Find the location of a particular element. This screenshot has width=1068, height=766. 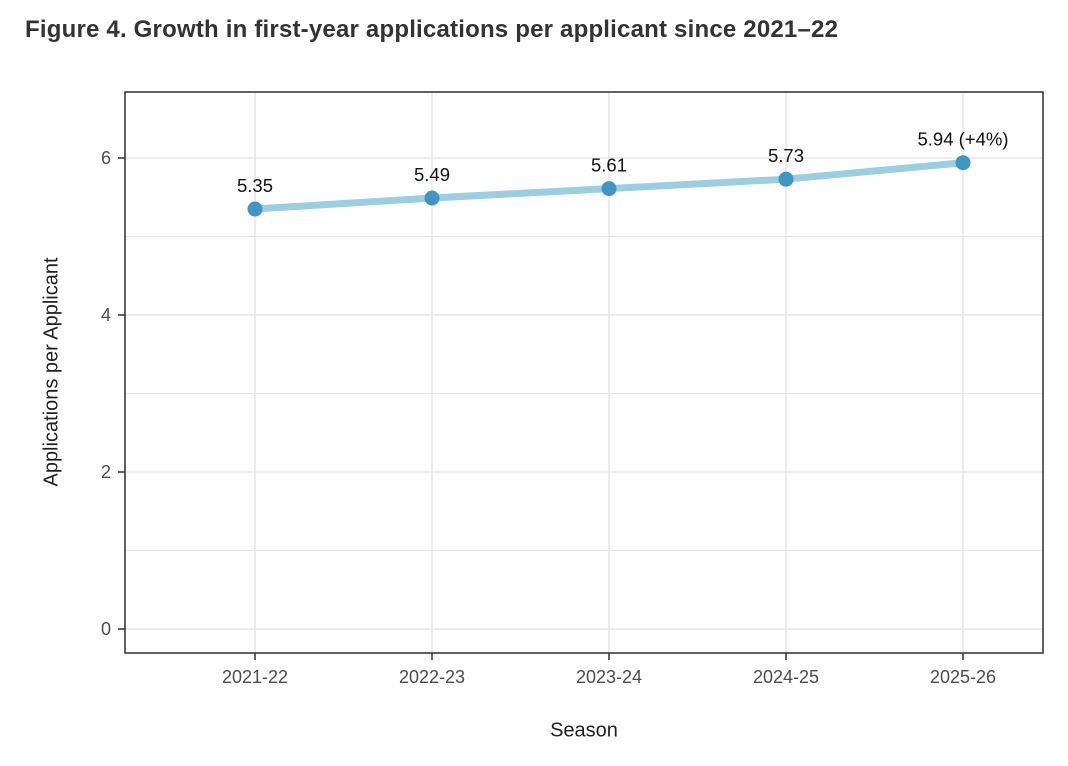

x-tick-label: 2022-23 is located at coordinates (432, 677).